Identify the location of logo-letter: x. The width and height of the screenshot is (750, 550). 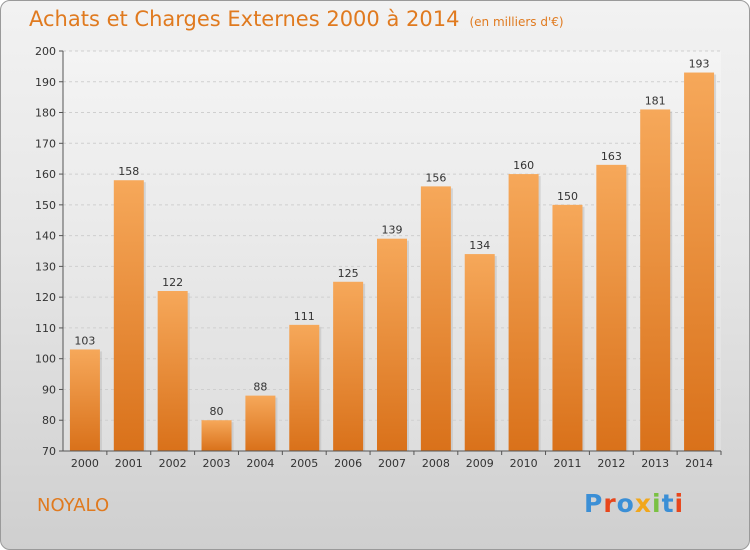
(643, 503).